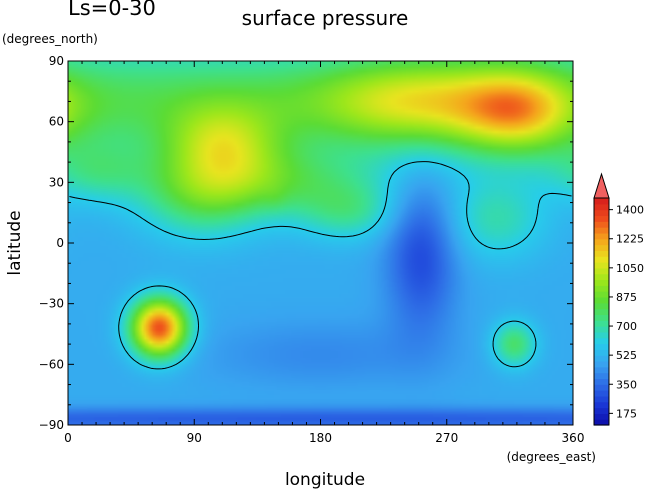 This screenshot has height=489, width=647. I want to click on y-tick-label: −60, so click(51, 364).